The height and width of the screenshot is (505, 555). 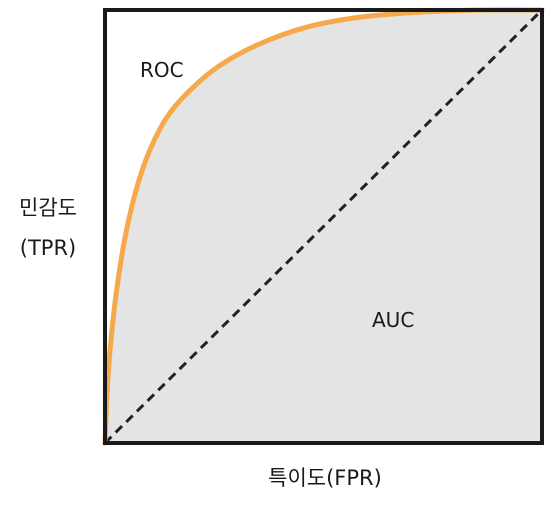 What do you see at coordinates (393, 320) in the screenshot?
I see `auc-annotation: AUC` at bounding box center [393, 320].